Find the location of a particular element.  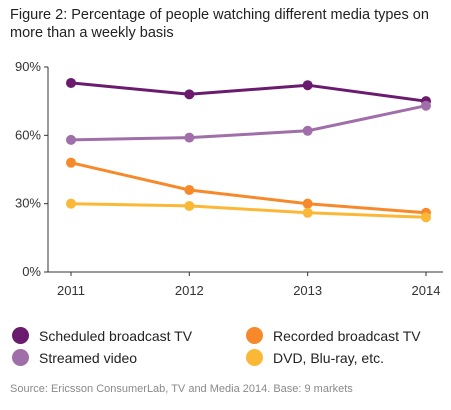

legend-item-scheduled-broadcast-tv: Scheduled broadcast TV is located at coordinates (102, 335).